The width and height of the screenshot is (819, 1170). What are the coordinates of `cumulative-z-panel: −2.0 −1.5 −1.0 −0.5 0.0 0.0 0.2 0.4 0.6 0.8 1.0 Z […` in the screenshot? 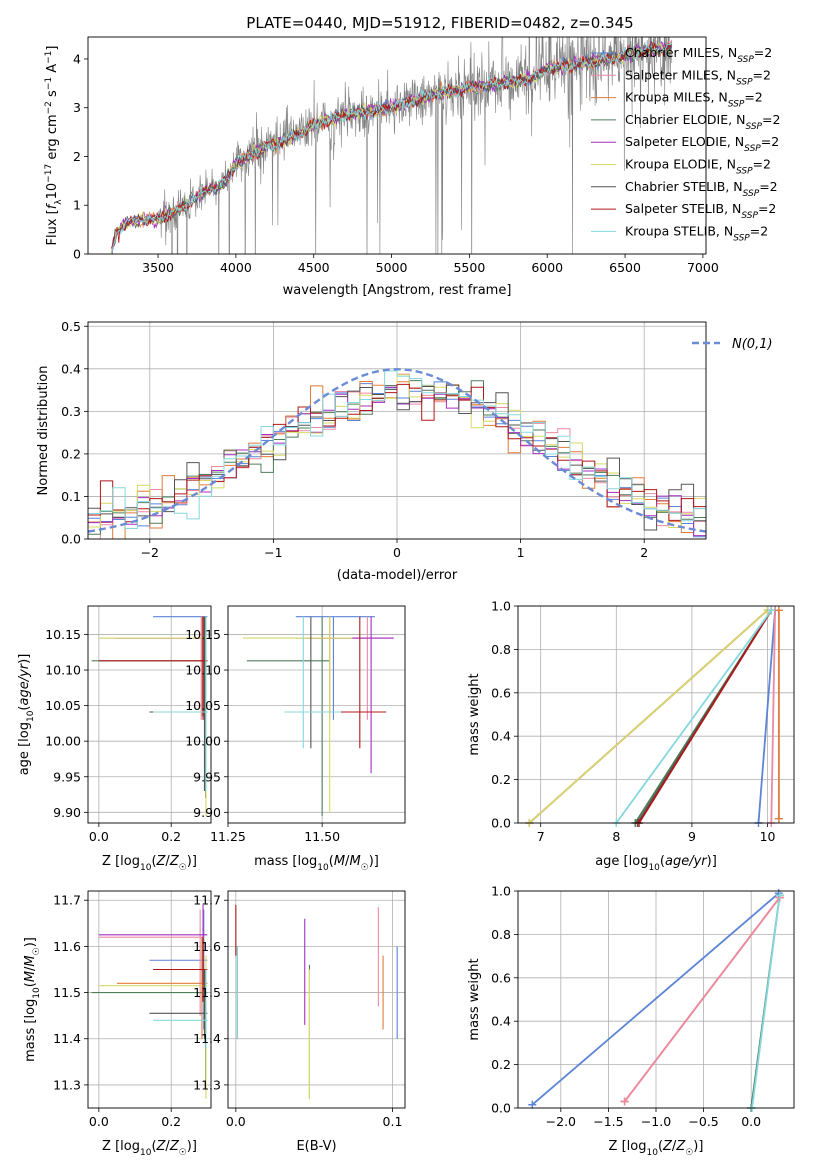 It's located at (631, 1021).